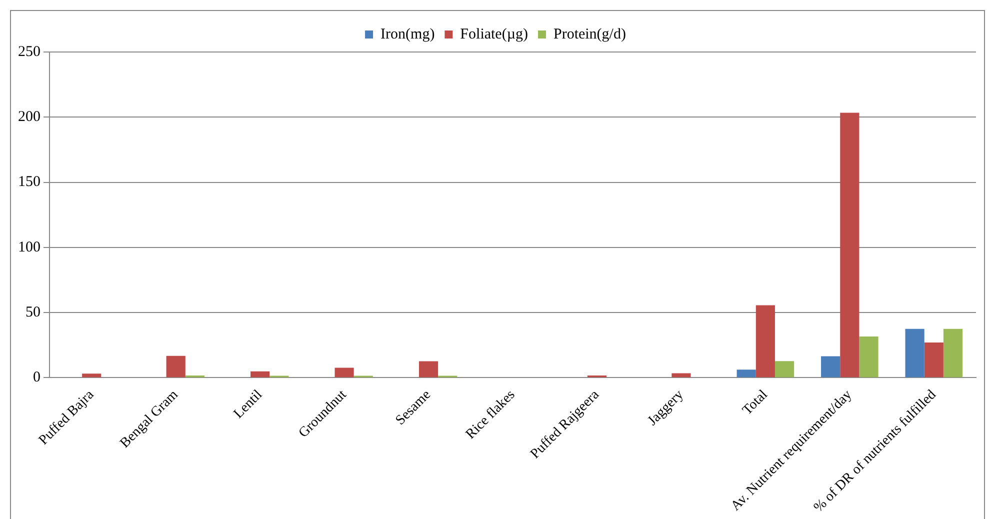  Describe the element at coordinates (29, 247) in the screenshot. I see `y-tick-label: 100` at that location.